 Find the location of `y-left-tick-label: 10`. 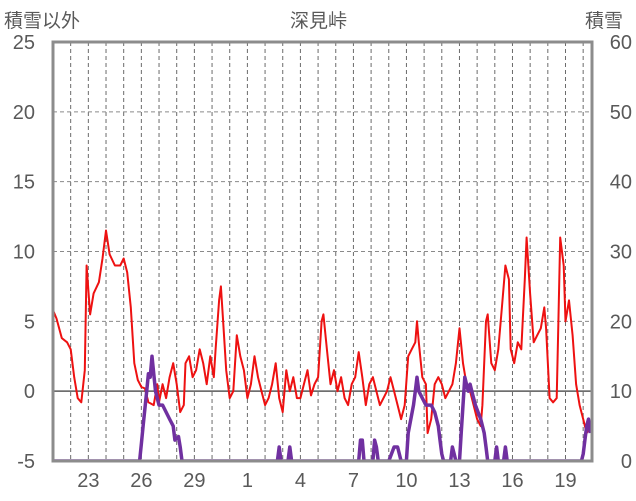

y-left-tick-label: 10 is located at coordinates (24, 253).